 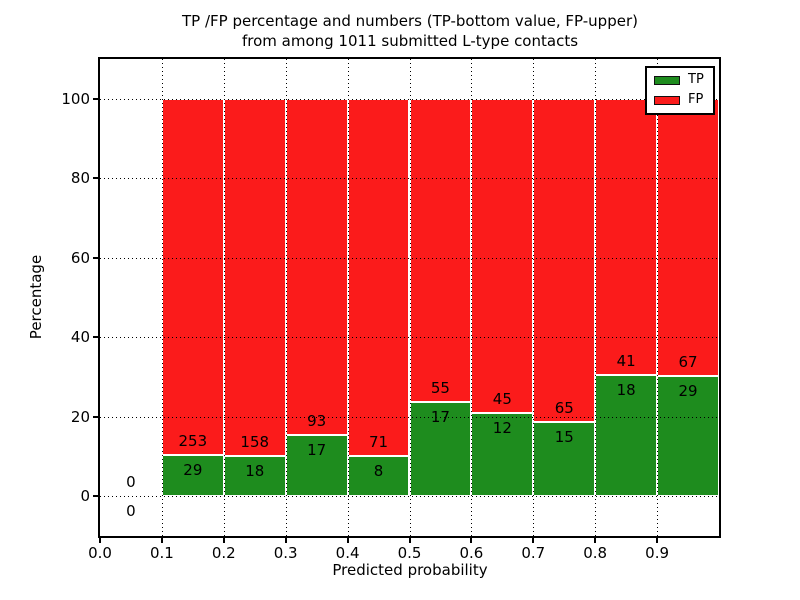 What do you see at coordinates (85, 496) in the screenshot?
I see `y-tick-label: 0` at bounding box center [85, 496].